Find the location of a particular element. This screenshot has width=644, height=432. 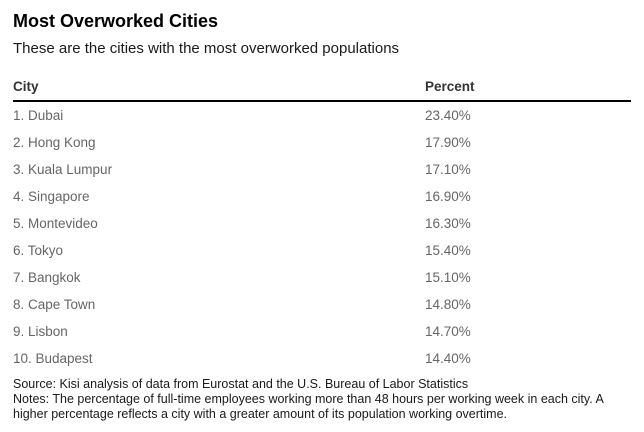

percent-cell: 14.70% is located at coordinates (448, 331).